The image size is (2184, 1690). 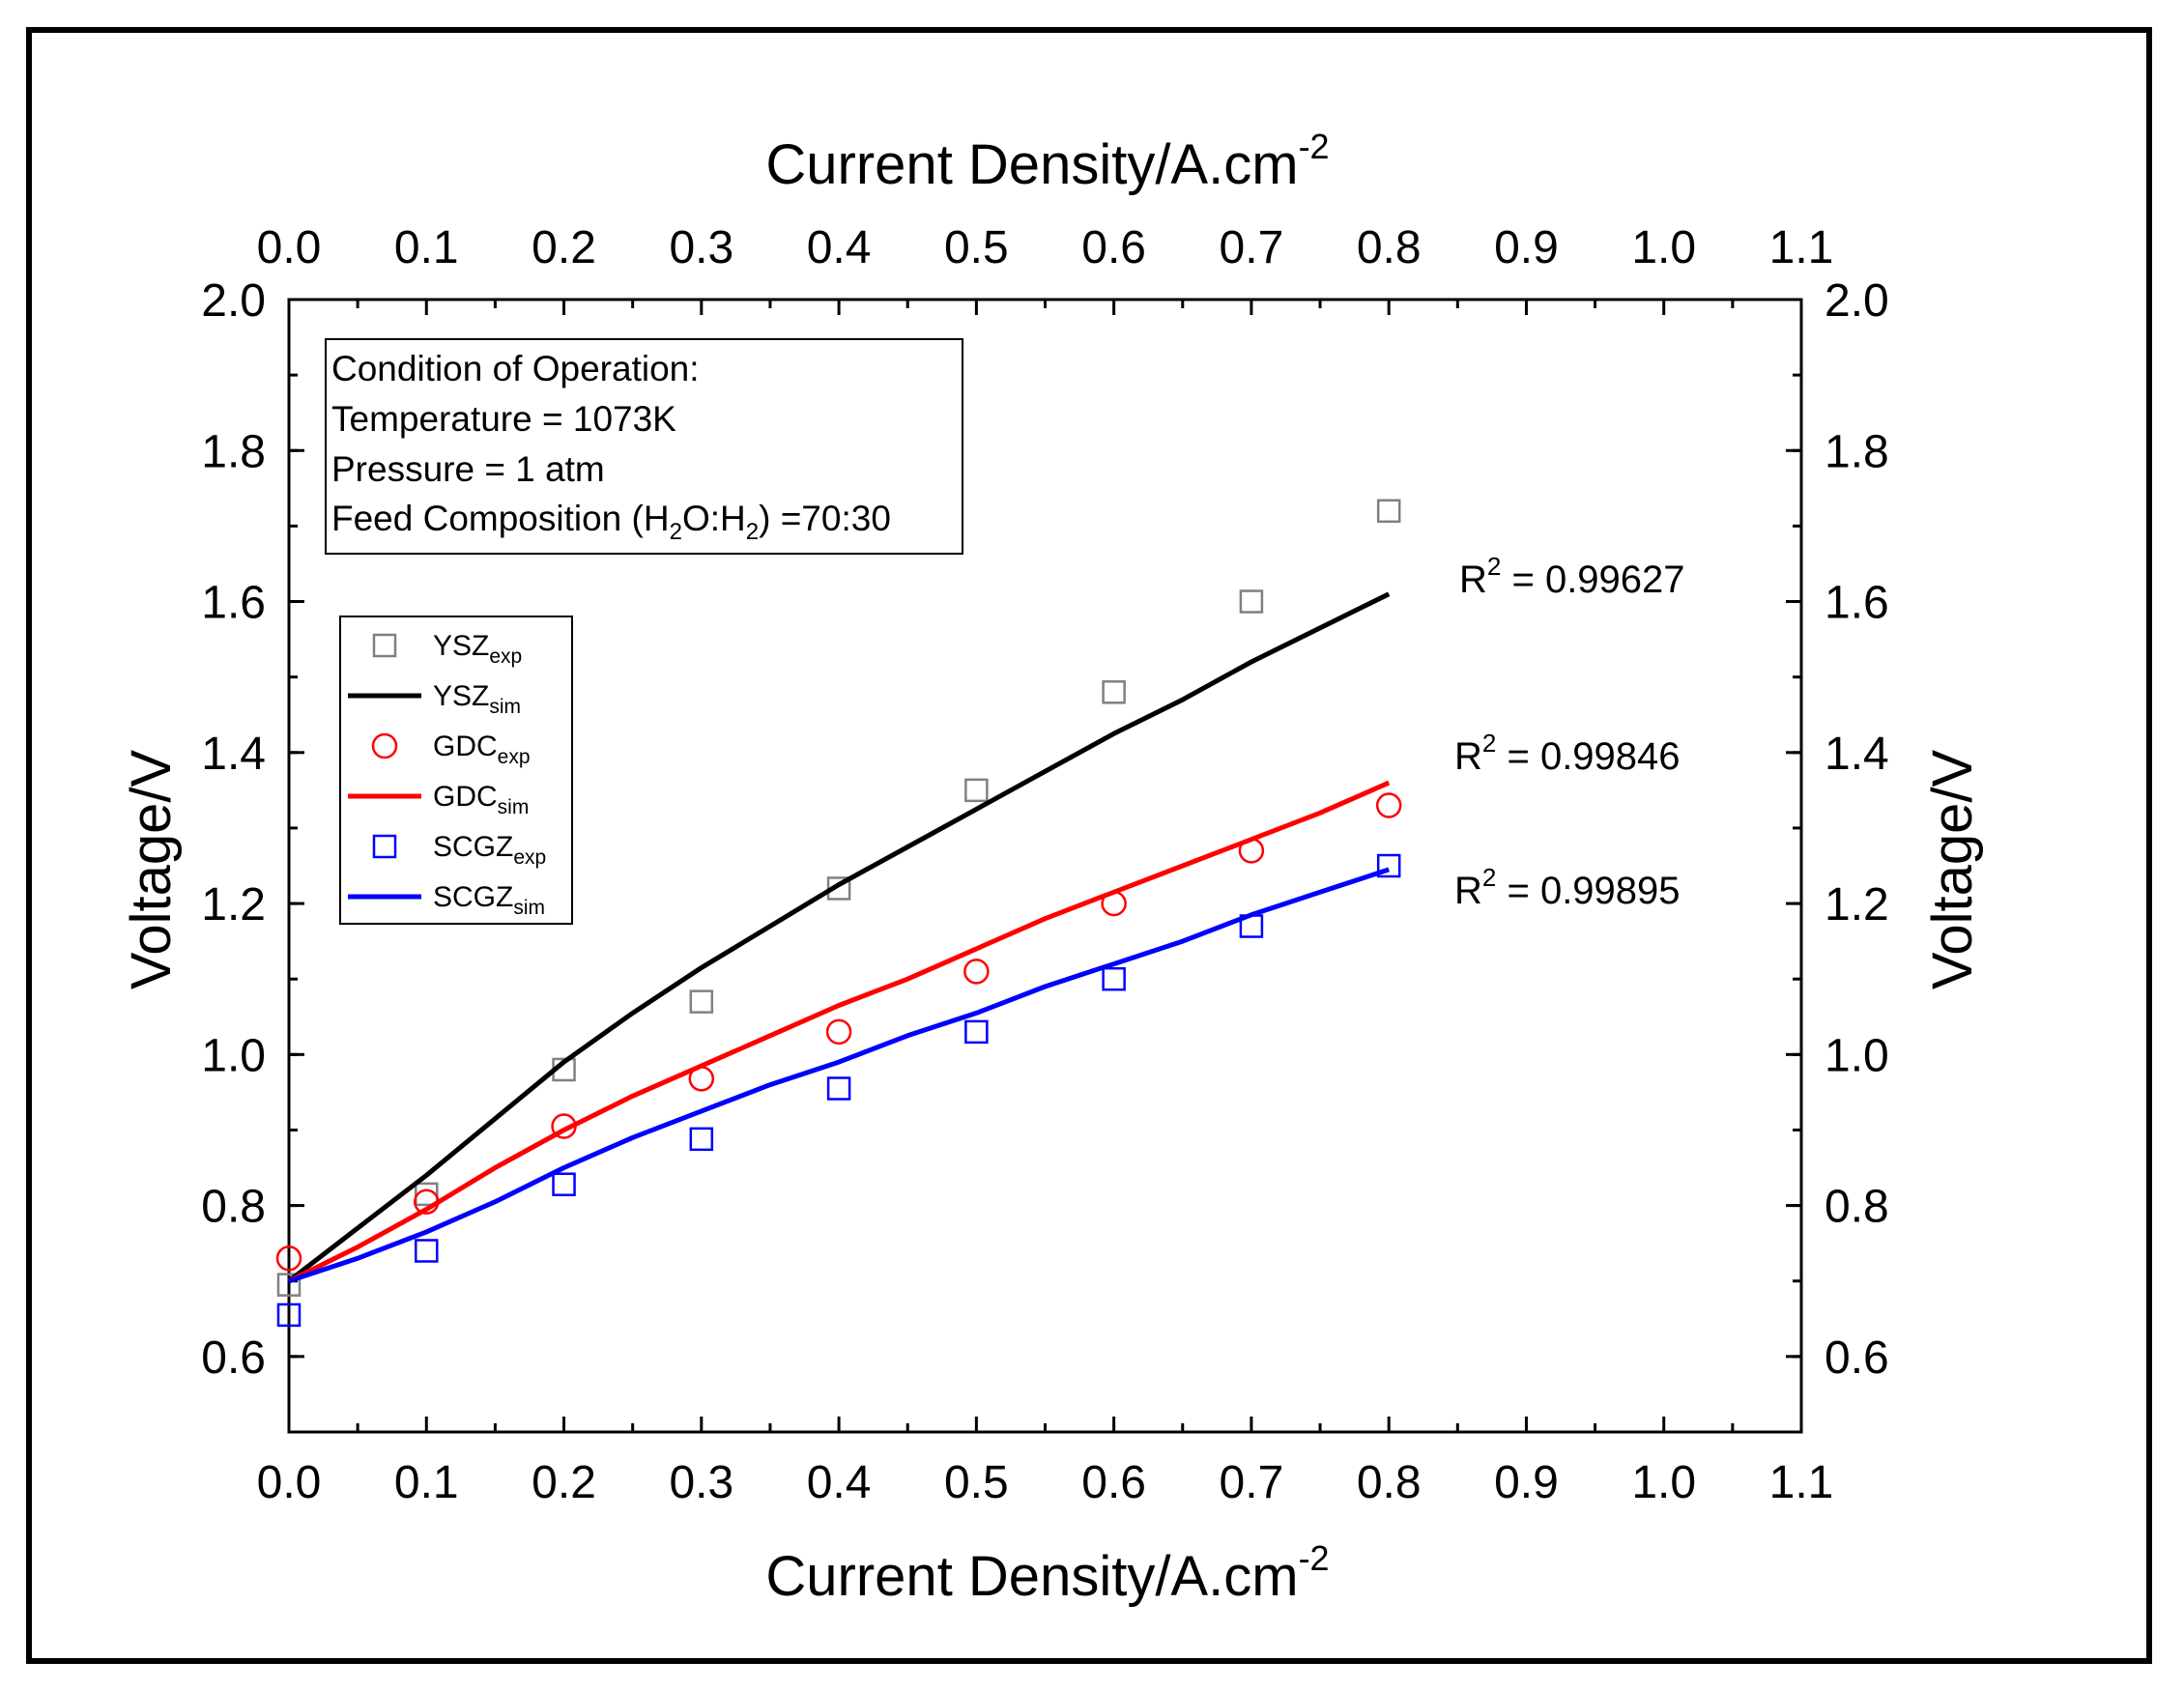 I want to click on y-tick-label-right: 1.0, so click(x=1857, y=1055).